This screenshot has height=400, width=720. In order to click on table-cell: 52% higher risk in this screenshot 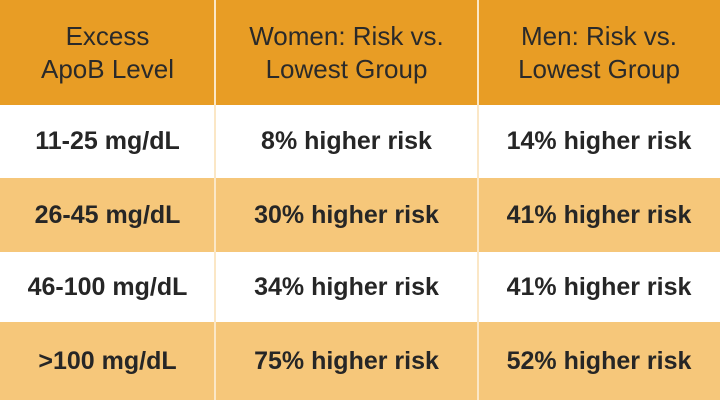, I will do `click(599, 361)`.